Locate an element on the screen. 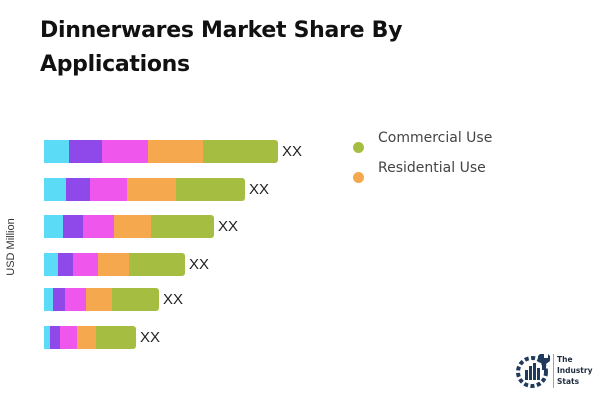  legend-label: Commercial Use is located at coordinates (435, 138).